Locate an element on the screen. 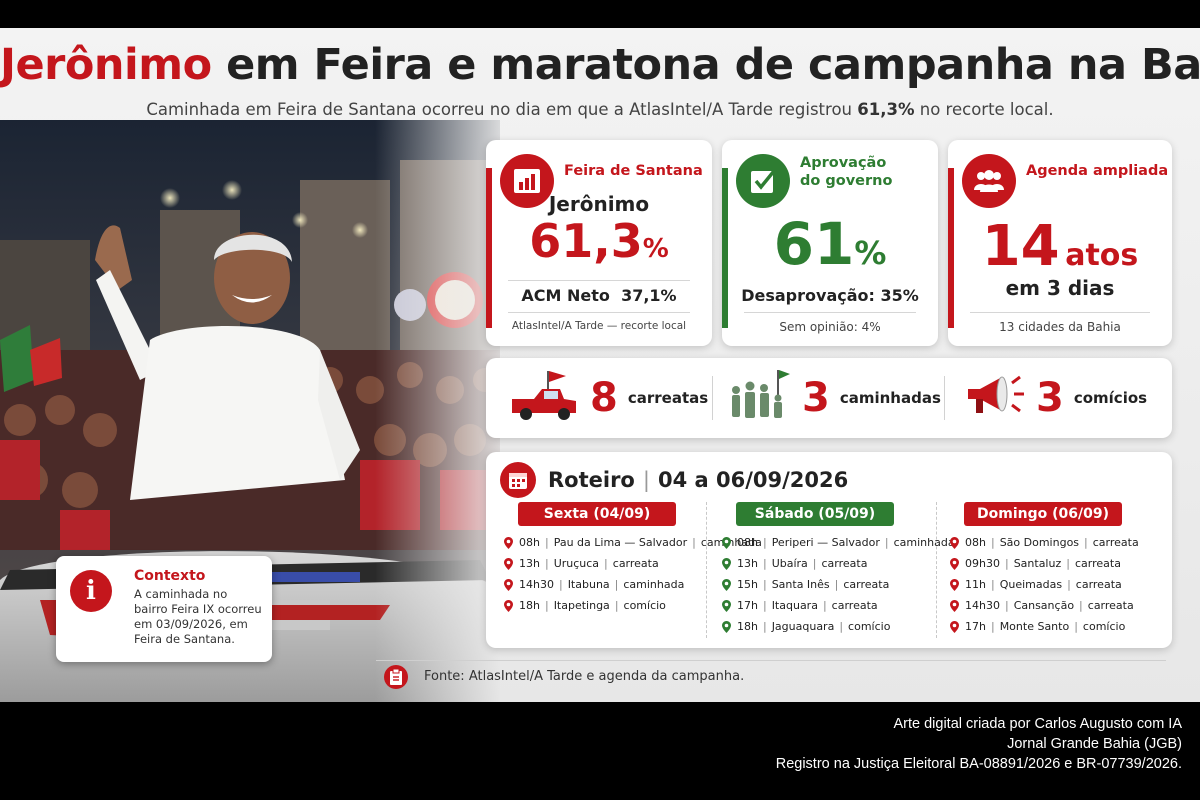 The height and width of the screenshot is (800, 1200). bar-chart-icon is located at coordinates (527, 181).